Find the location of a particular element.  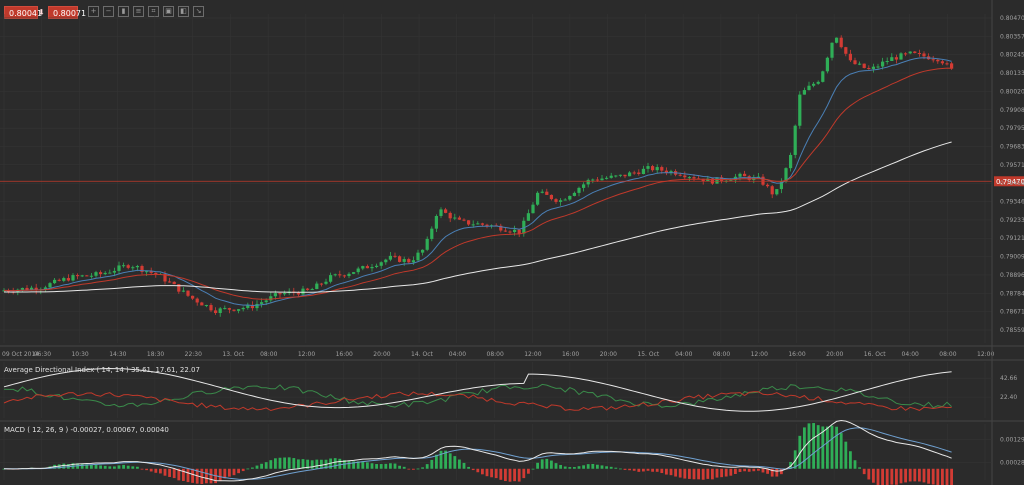

time-tick-label: 12:00 is located at coordinates (985, 354).